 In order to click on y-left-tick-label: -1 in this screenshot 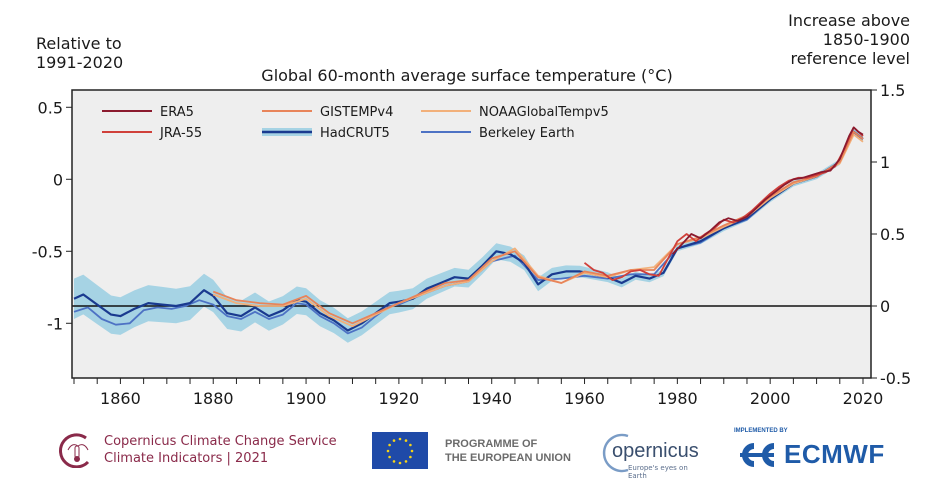, I will do `click(55, 323)`.